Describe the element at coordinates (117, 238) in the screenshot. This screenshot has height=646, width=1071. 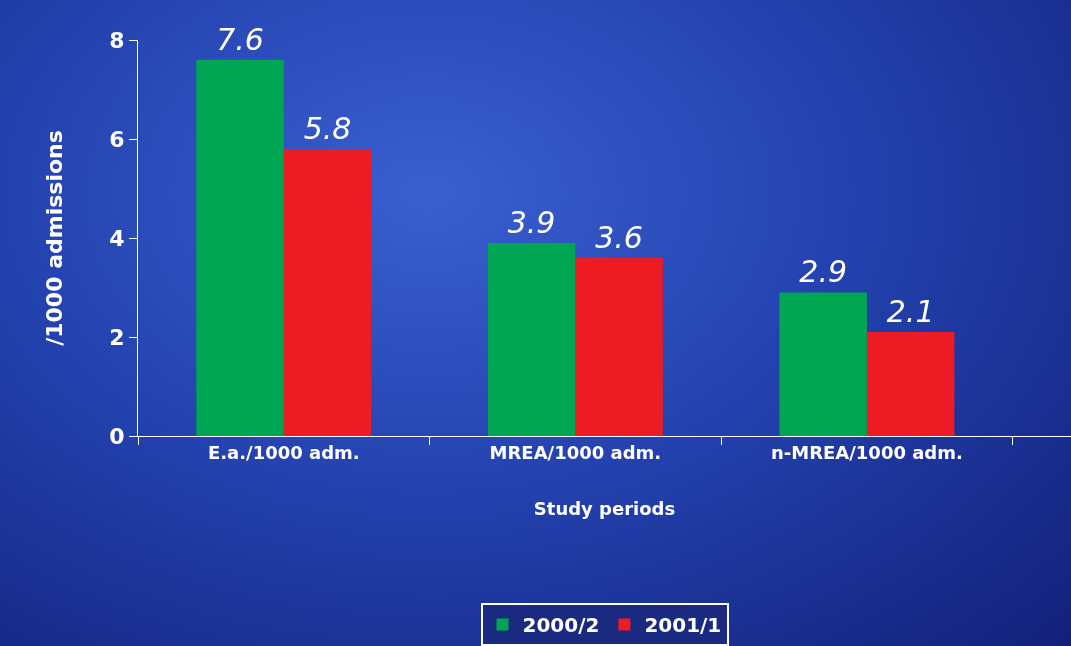
I see `y-tick-label: 4` at that location.